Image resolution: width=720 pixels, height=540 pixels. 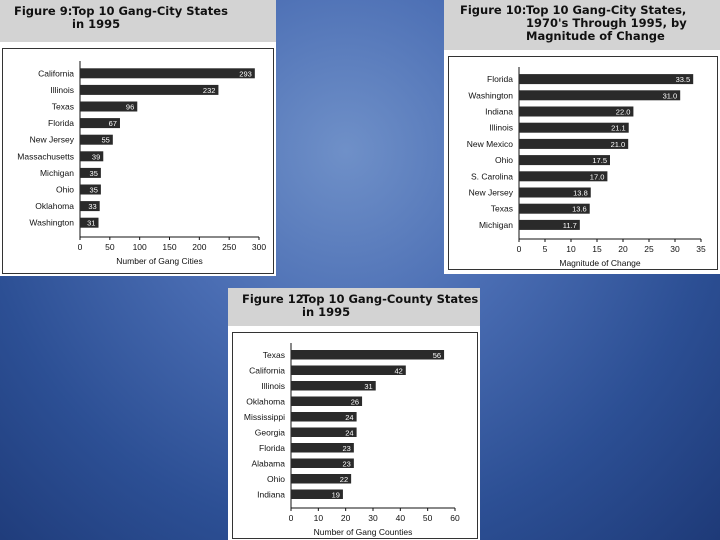 I want to click on figure-10-title-line-1: Top 10 Gang-City States,, so click(x=606, y=10).